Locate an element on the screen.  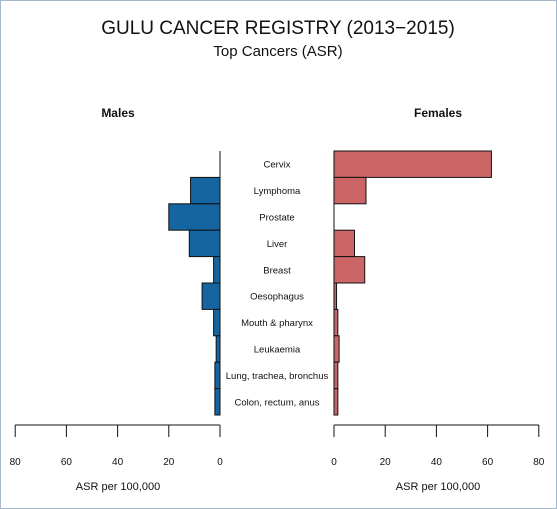
category-label: Leukaemia is located at coordinates (277, 350).